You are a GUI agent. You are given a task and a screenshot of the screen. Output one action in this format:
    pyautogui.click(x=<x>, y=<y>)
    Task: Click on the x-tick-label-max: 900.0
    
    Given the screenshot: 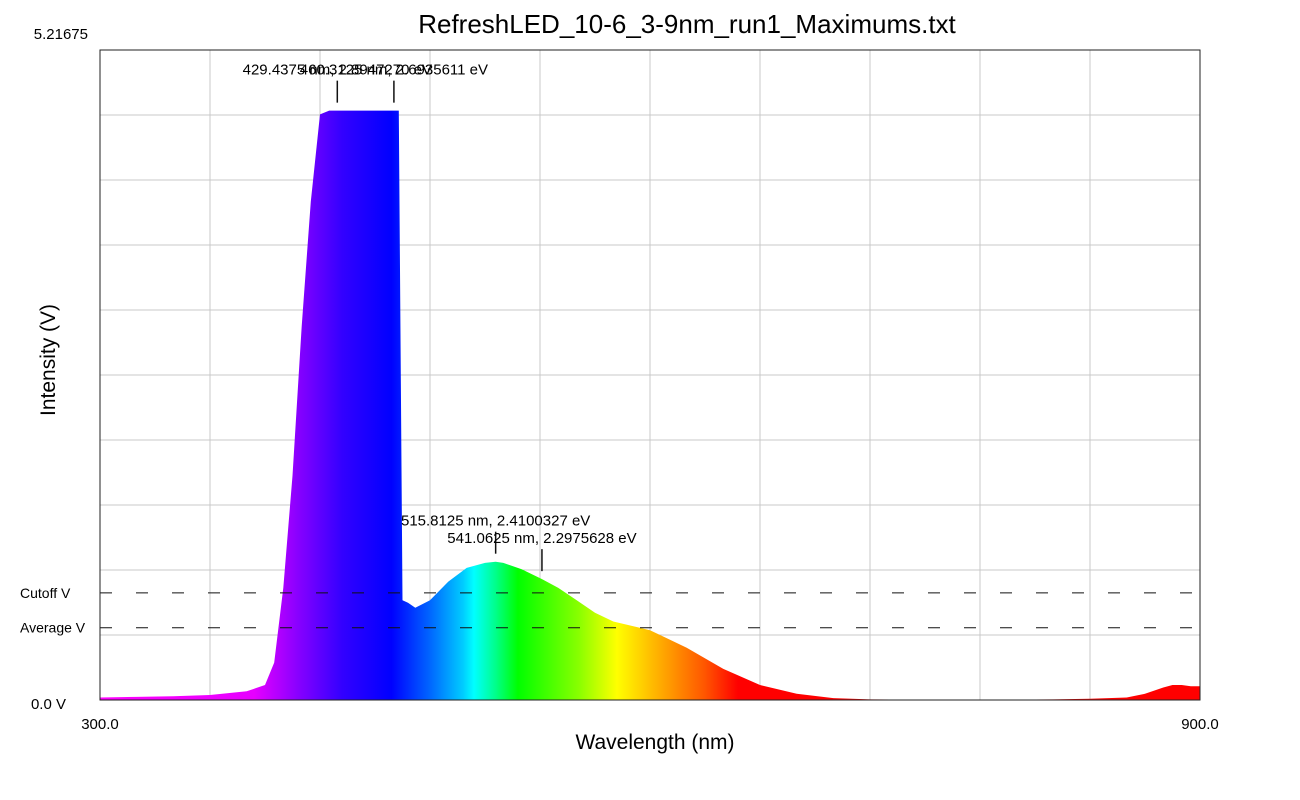 What is the action you would take?
    pyautogui.click(x=1200, y=724)
    